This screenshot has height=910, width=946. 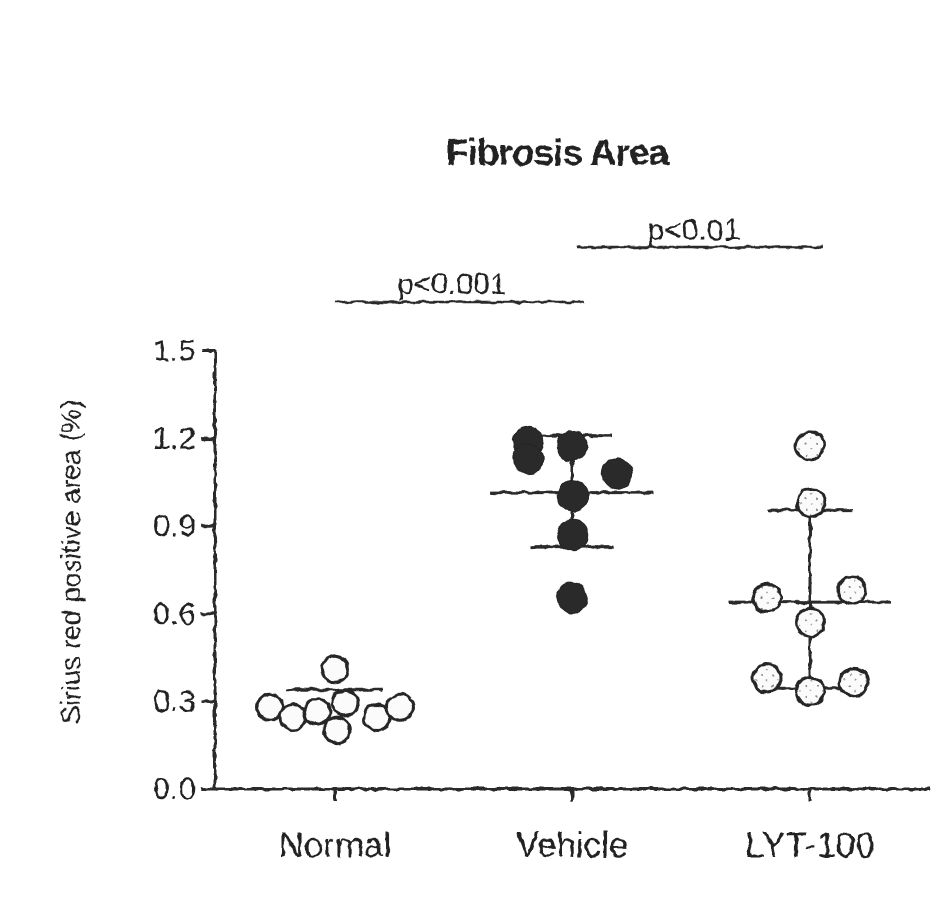 What do you see at coordinates (579, 259) in the screenshot?
I see `significance-annotations: p<0.001 p<0.01` at bounding box center [579, 259].